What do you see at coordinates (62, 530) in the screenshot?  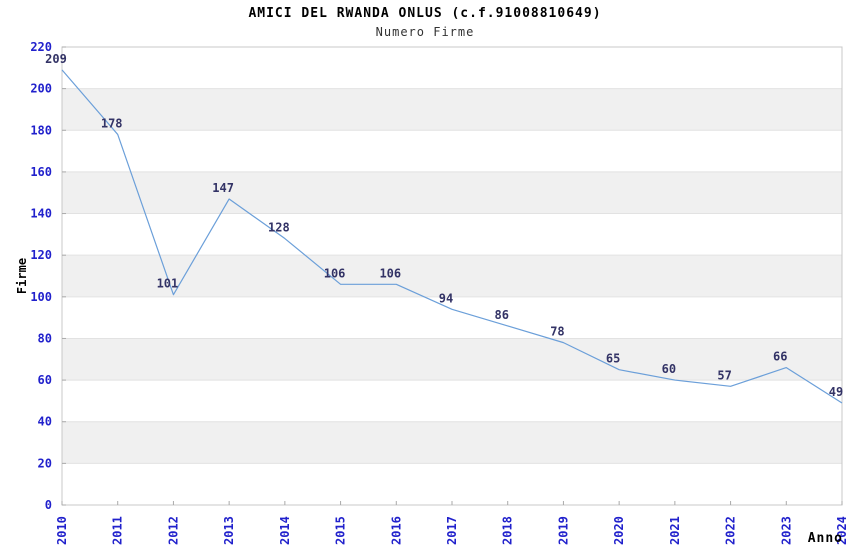 I see `x-tick-label: 2010` at bounding box center [62, 530].